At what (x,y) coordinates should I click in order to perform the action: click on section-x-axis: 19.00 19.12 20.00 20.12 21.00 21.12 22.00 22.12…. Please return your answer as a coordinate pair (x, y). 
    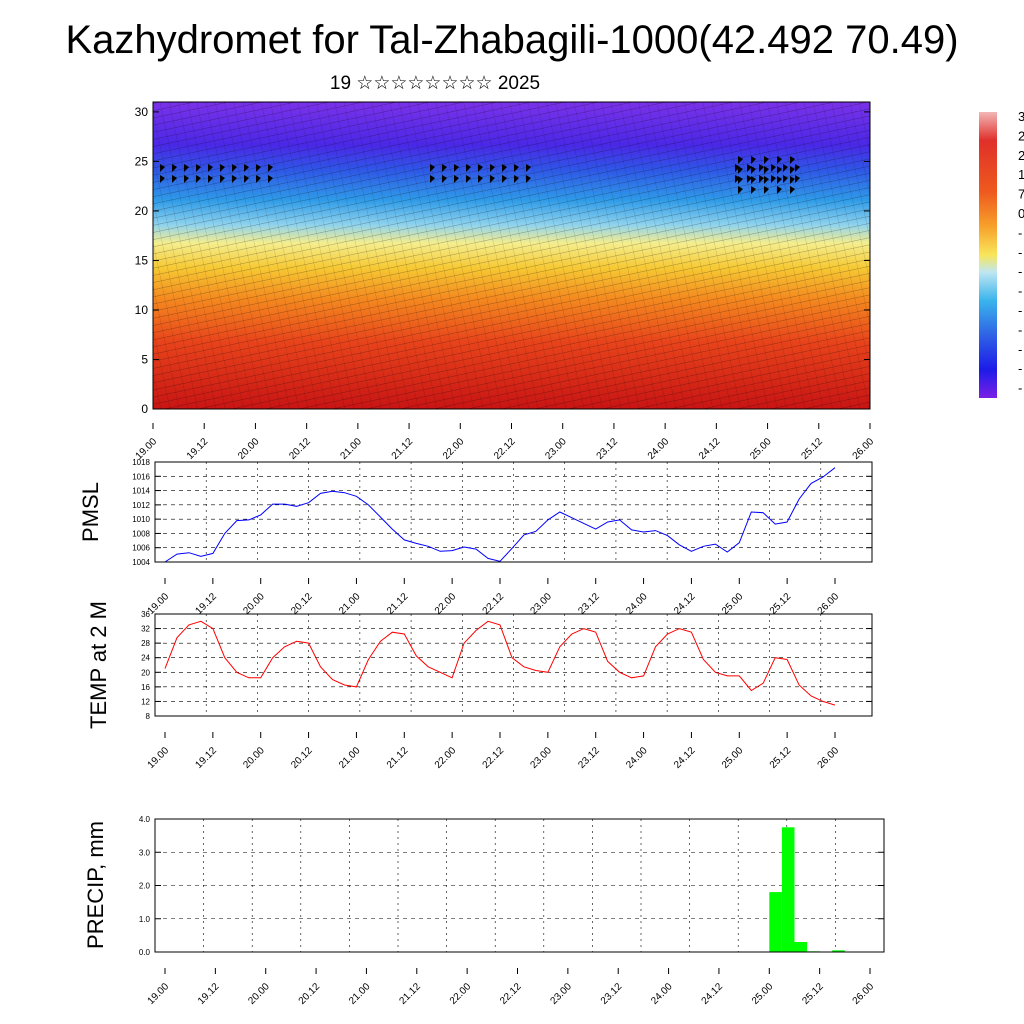
    Looking at the image, I should click on (505, 442).